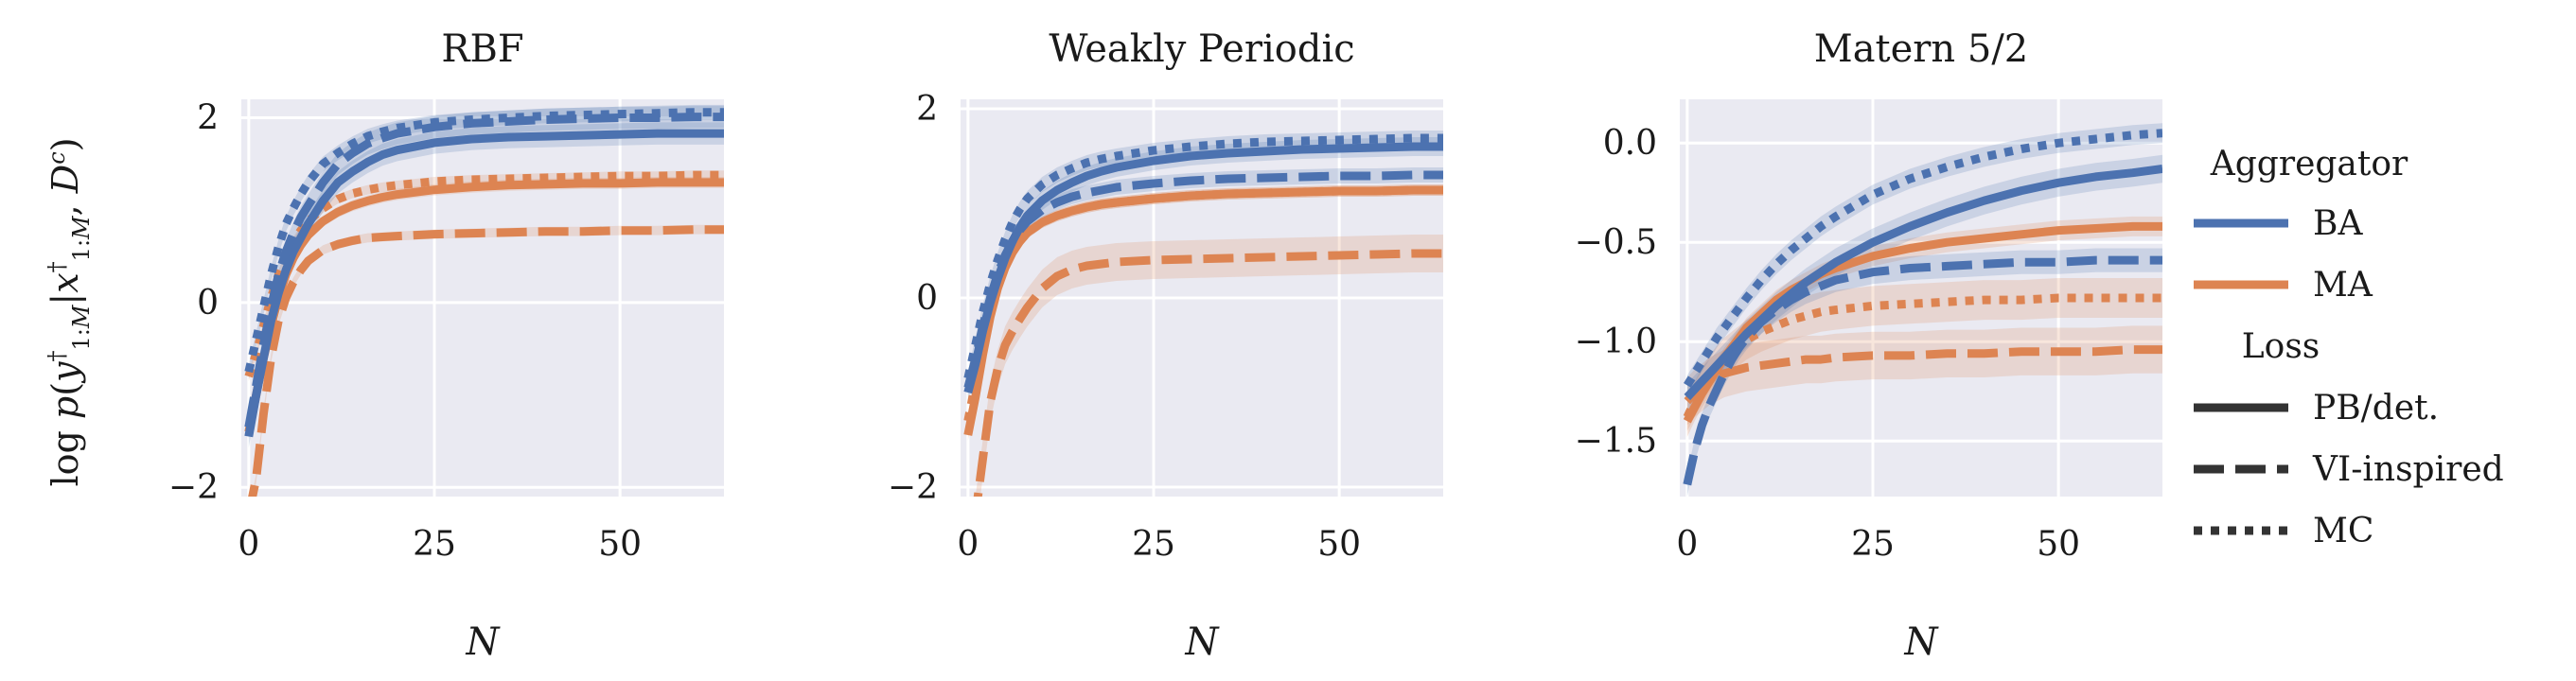  I want to click on y-tick-label: 0.0, so click(1630, 143).